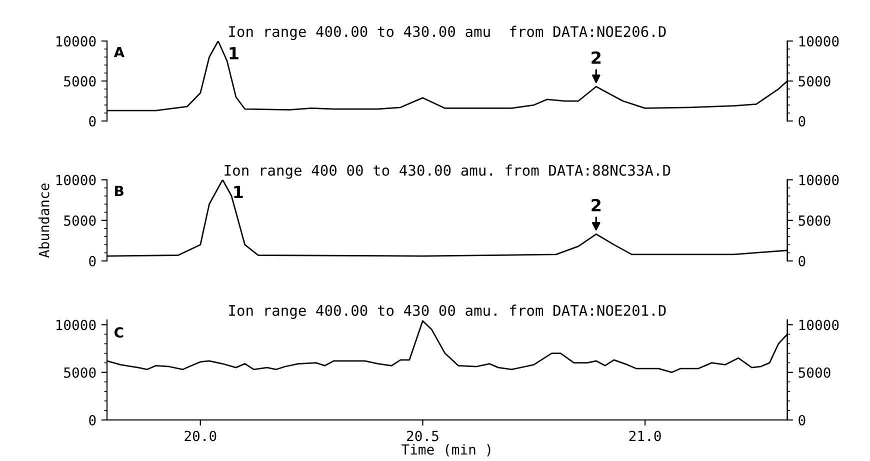 The height and width of the screenshot is (461, 870). Describe the element at coordinates (119, 52) in the screenshot. I see `annotation: A` at that location.